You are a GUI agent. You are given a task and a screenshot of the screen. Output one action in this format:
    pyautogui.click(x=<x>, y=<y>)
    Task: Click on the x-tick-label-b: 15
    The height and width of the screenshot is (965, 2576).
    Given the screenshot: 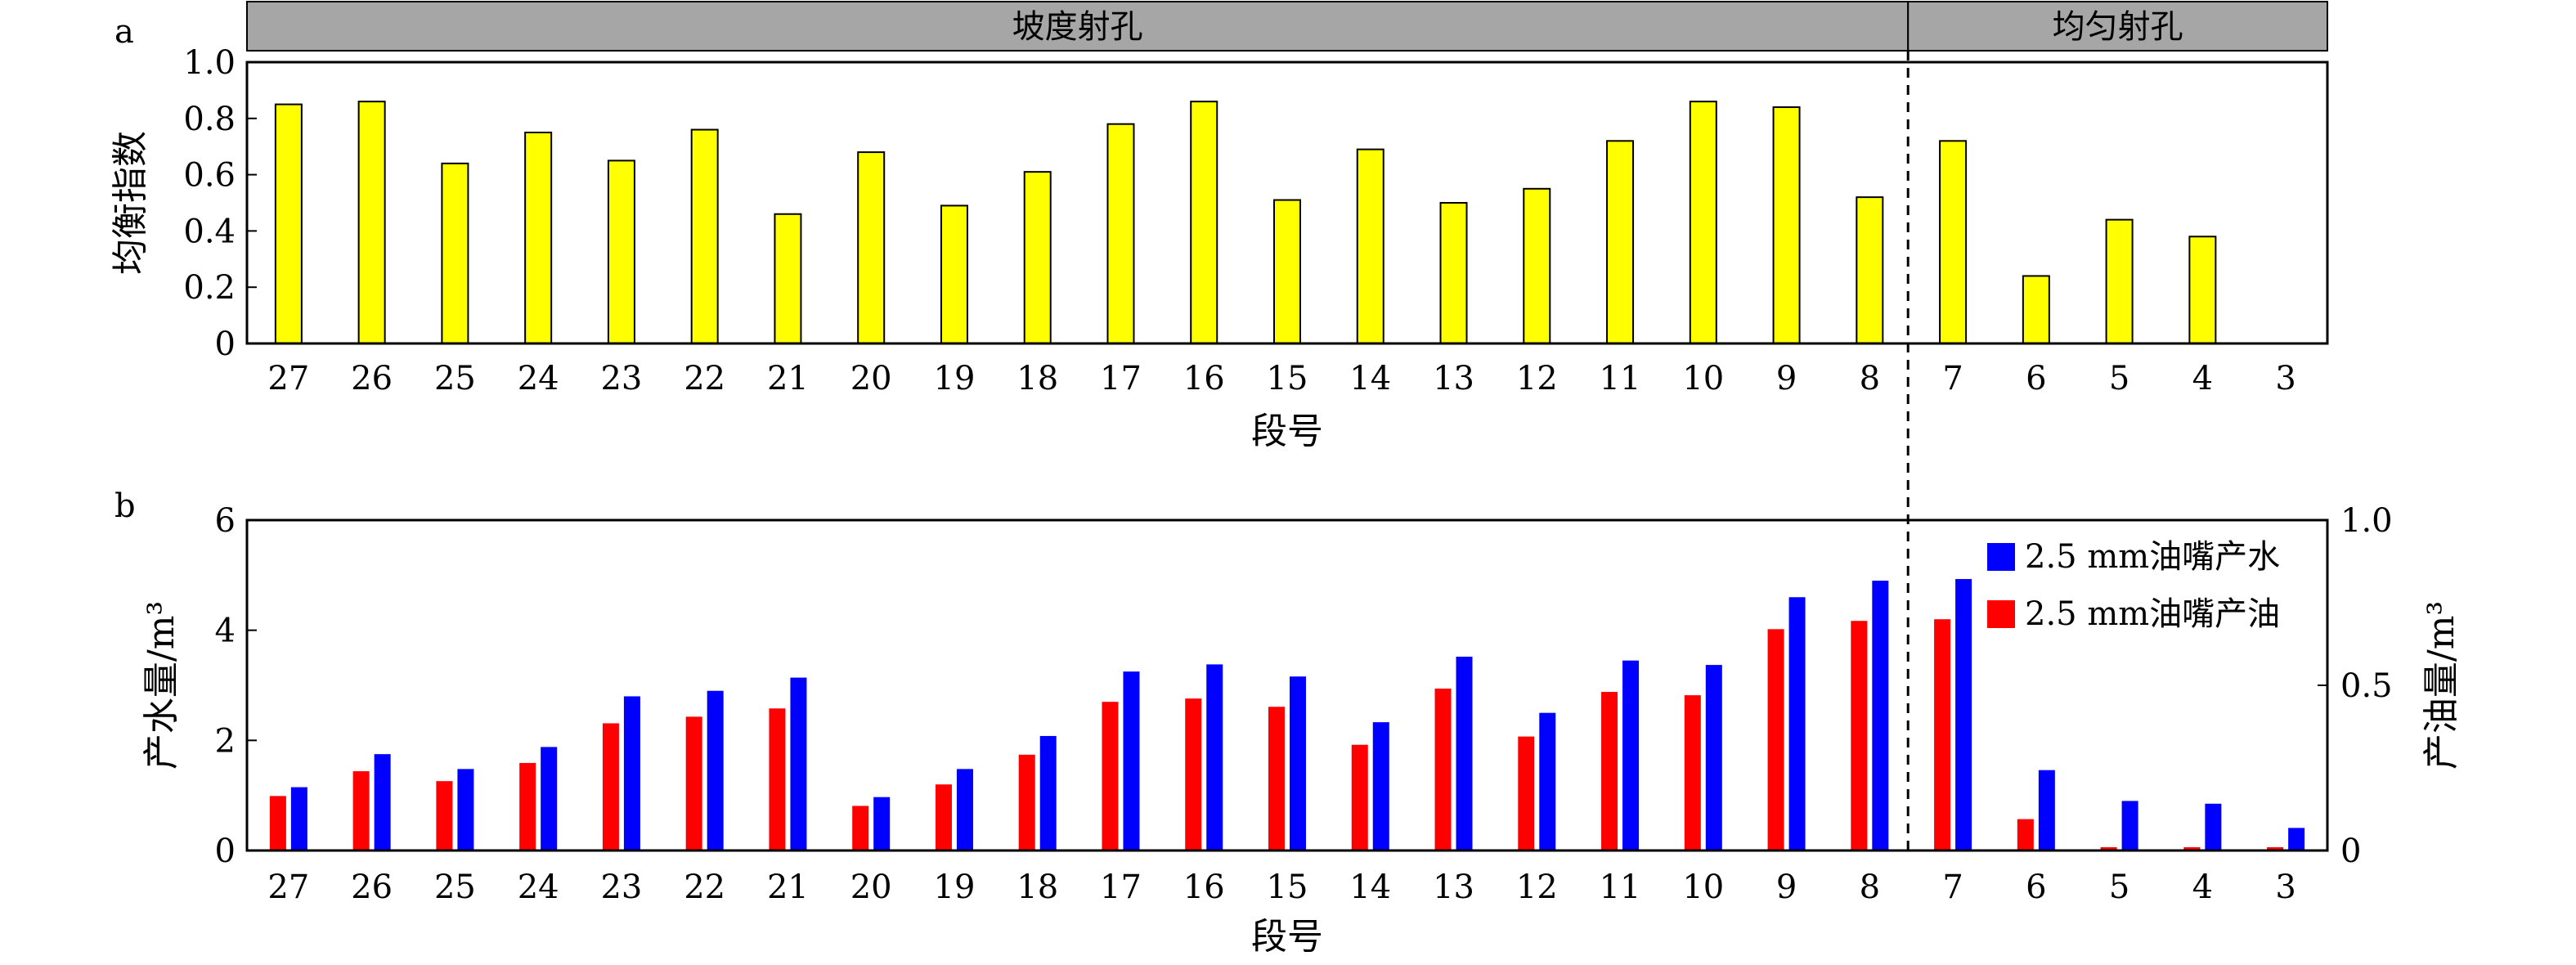 What is the action you would take?
    pyautogui.click(x=1287, y=887)
    